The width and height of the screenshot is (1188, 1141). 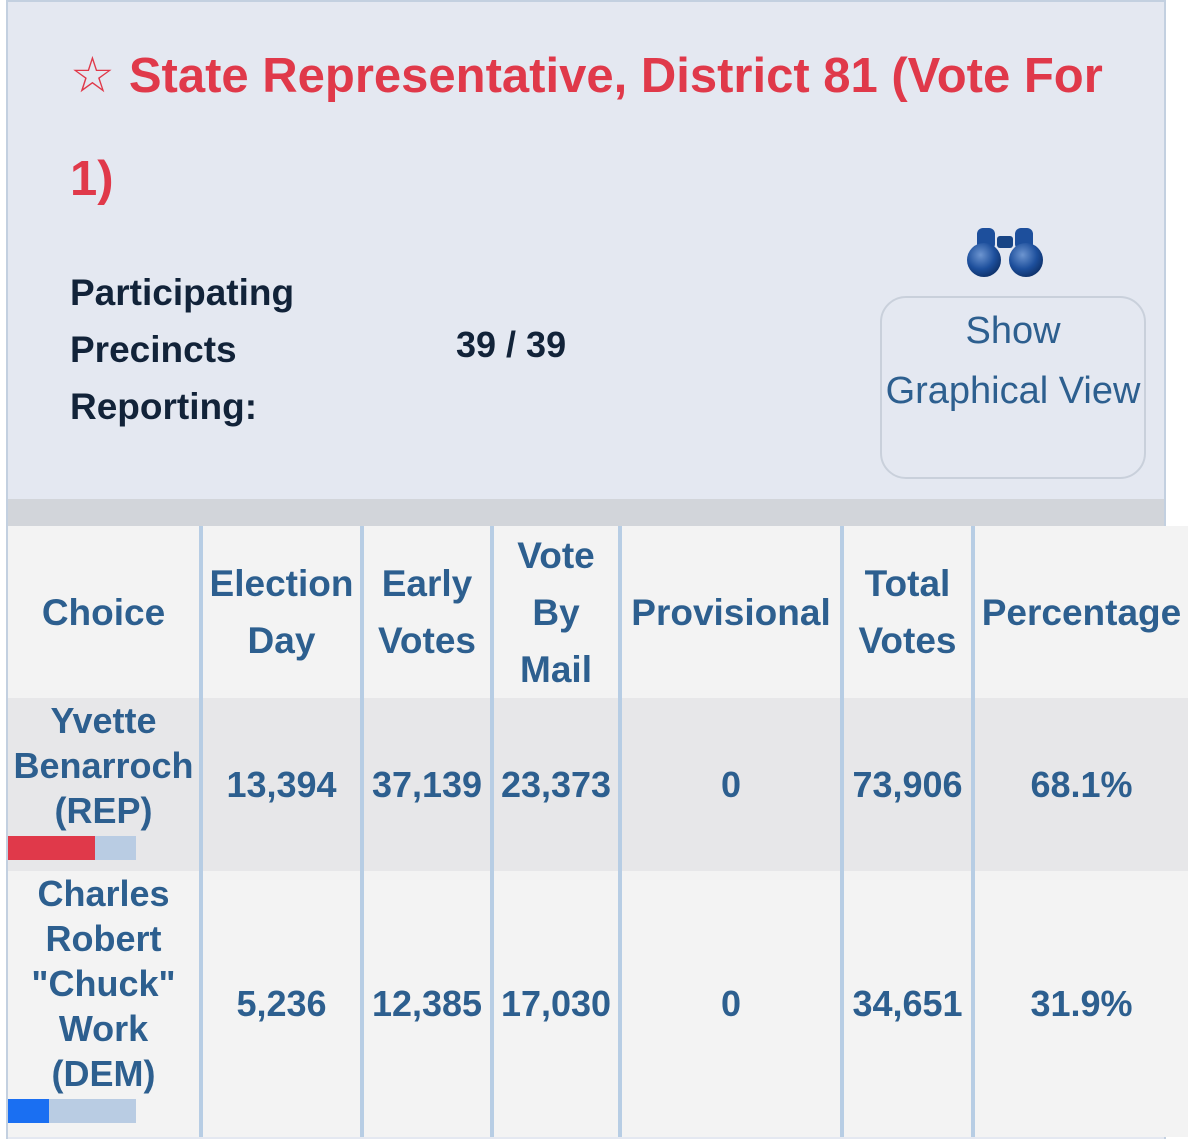 What do you see at coordinates (586, 512) in the screenshot?
I see `divider-strip` at bounding box center [586, 512].